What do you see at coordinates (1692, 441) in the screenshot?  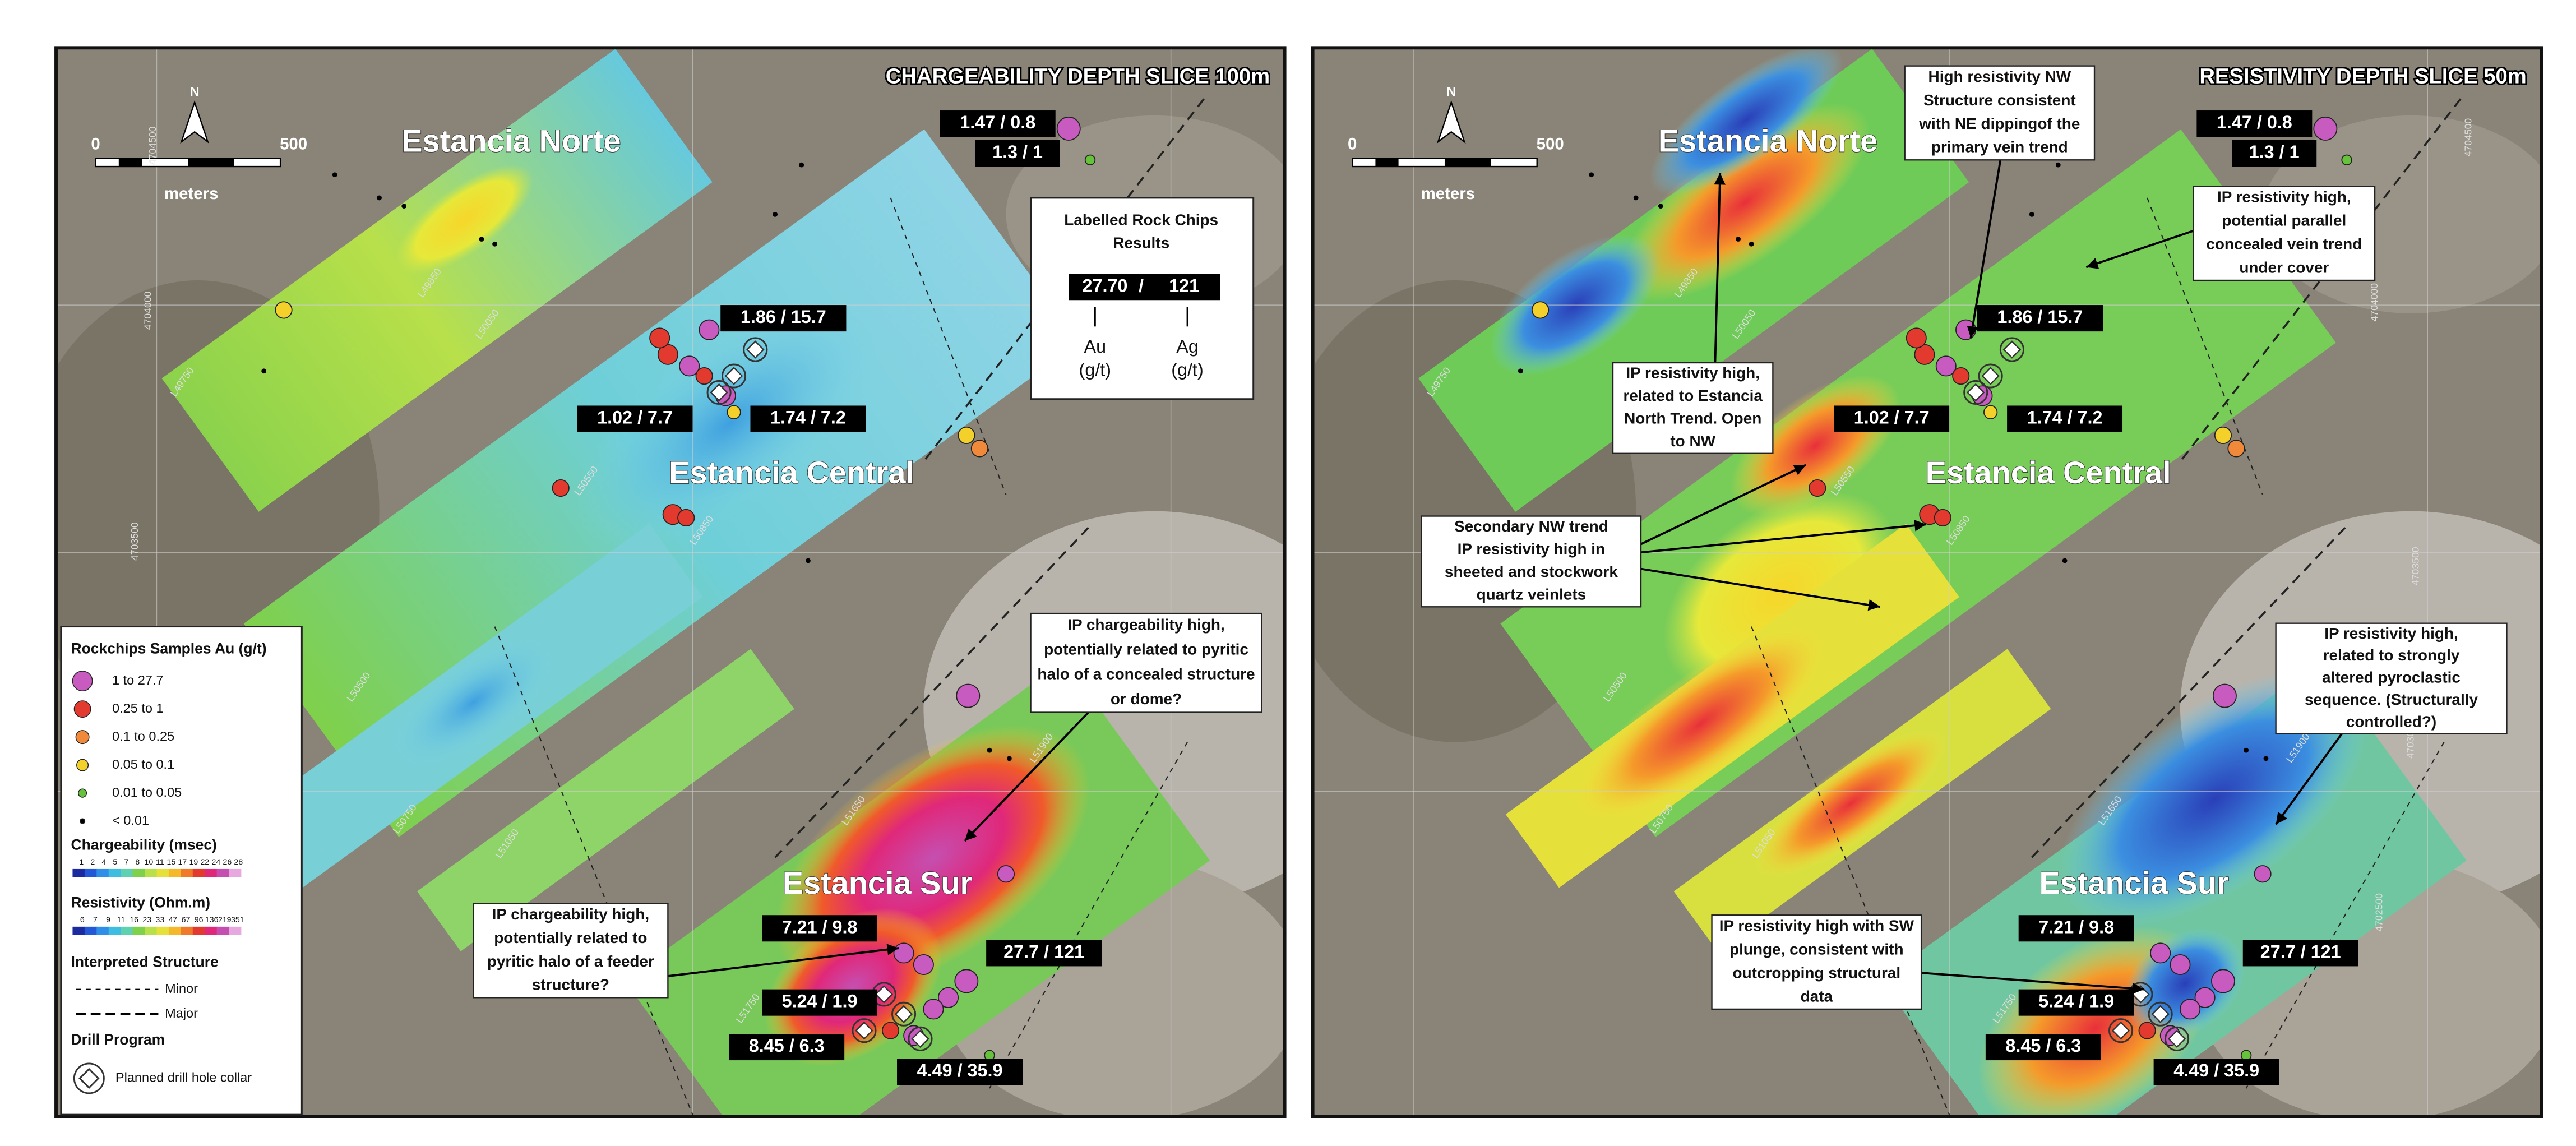 I see `annotation-text: to NW` at bounding box center [1692, 441].